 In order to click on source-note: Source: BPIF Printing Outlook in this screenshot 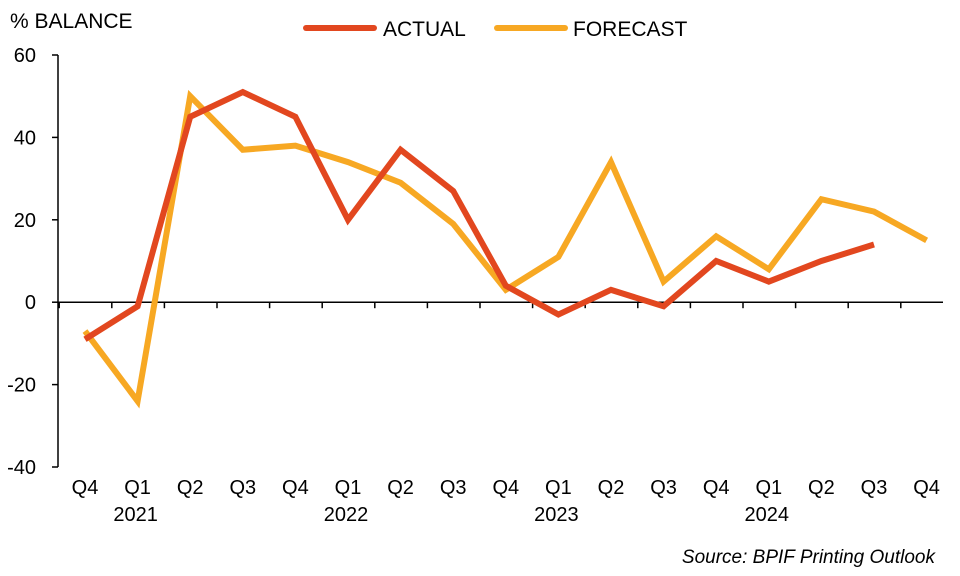, I will do `click(809, 557)`.